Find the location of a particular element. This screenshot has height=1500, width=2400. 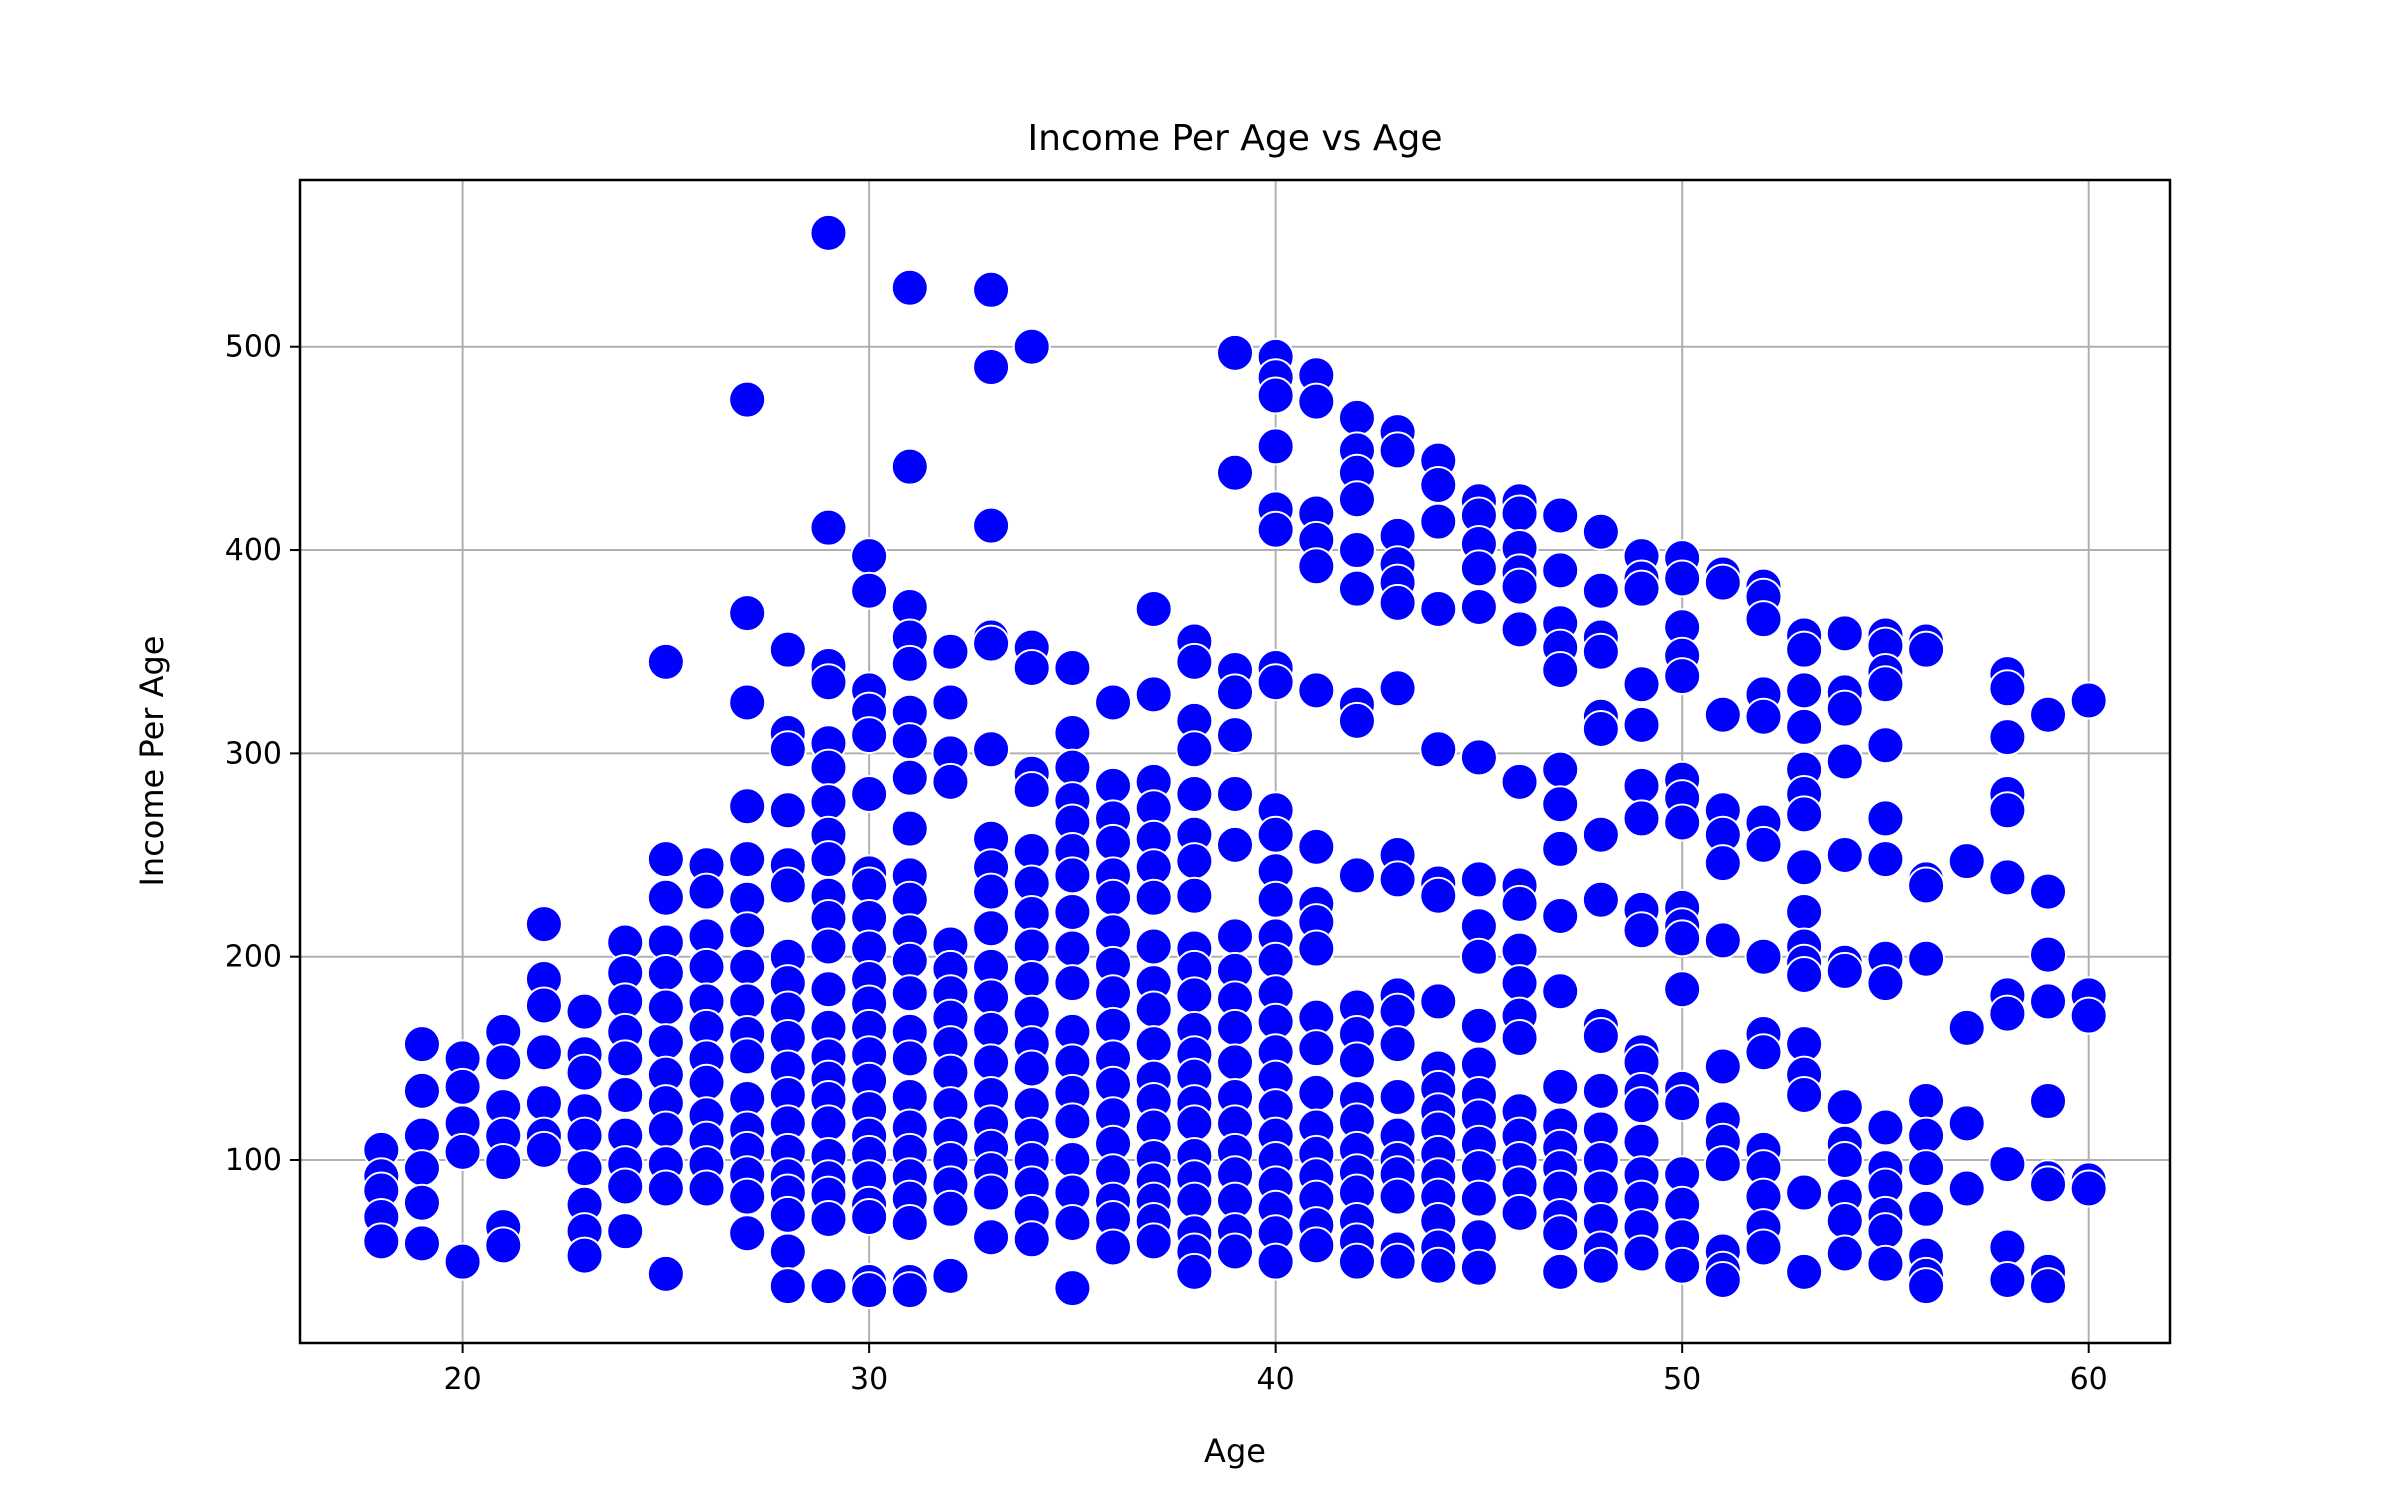

chart-title: Income Per Age vs Age is located at coordinates (1235, 138).